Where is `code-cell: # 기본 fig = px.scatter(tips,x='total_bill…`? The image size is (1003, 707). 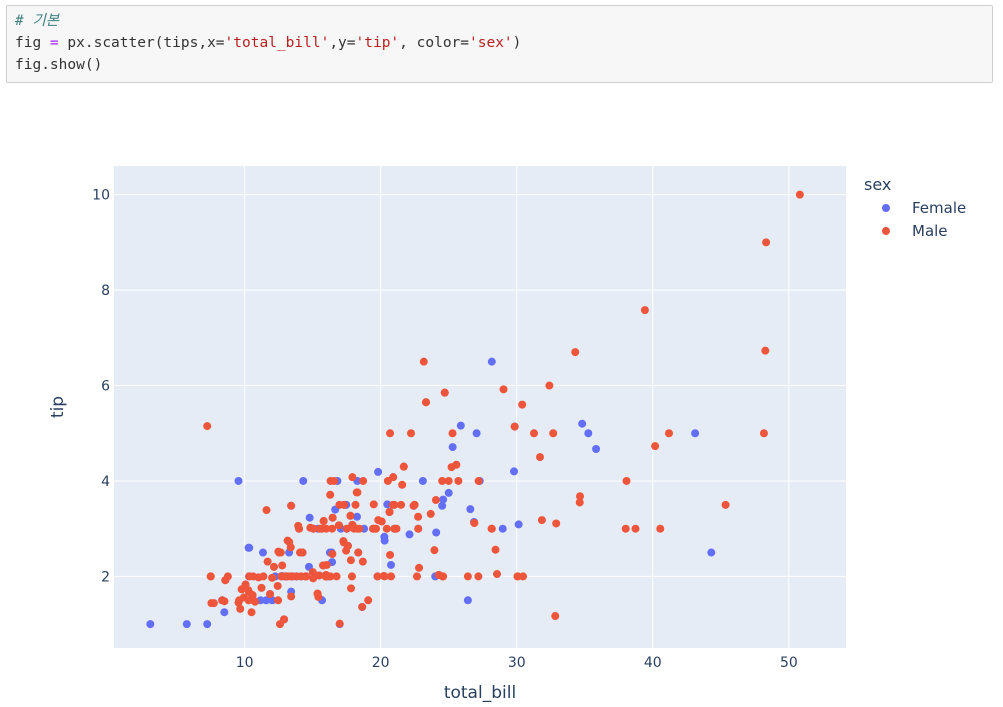 code-cell: # 기본 fig = px.scatter(tips,x='total_bill… is located at coordinates (499, 44).